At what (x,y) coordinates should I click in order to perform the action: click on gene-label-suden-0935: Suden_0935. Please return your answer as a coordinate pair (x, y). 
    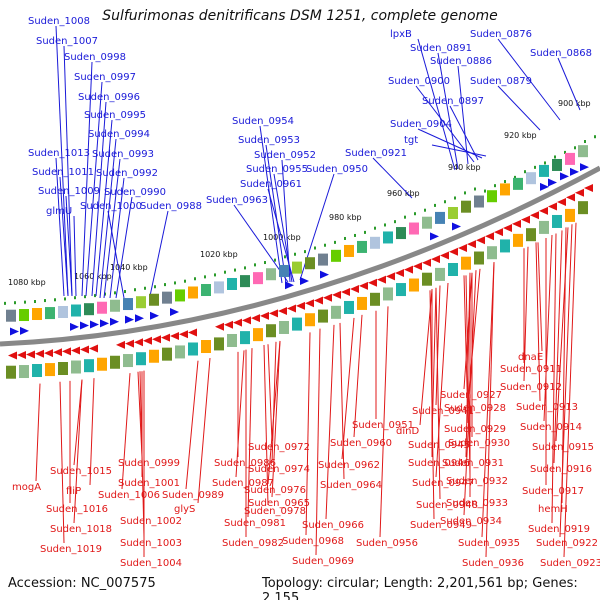
    Looking at the image, I should click on (489, 543).